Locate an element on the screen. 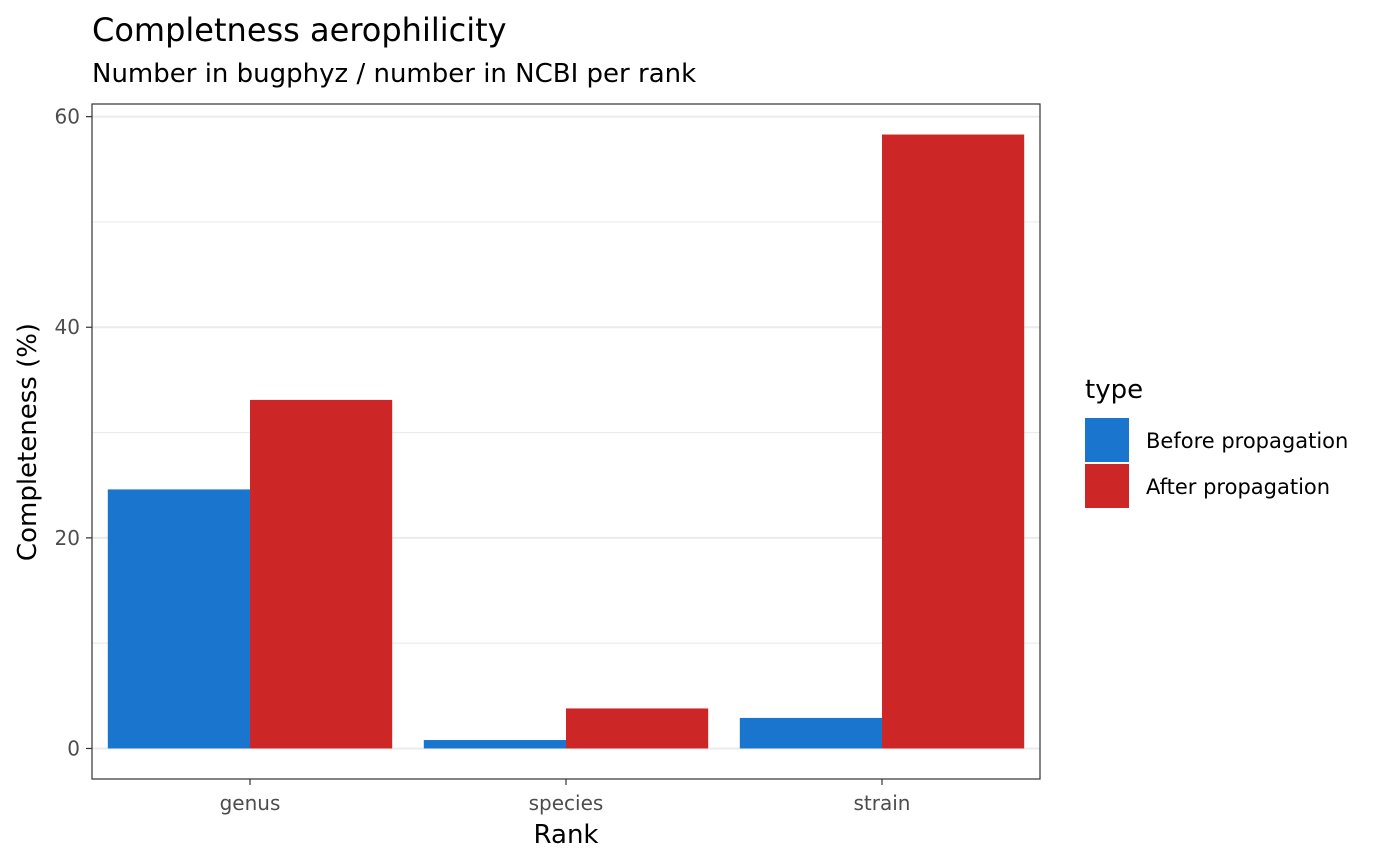  legend-label: Before propagation is located at coordinates (1247, 441).